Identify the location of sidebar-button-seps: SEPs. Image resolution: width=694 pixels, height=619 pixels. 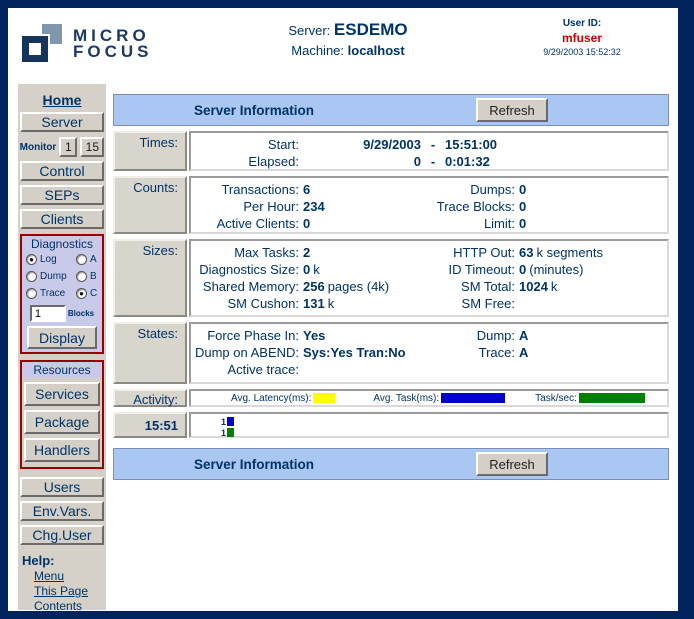
(62, 195).